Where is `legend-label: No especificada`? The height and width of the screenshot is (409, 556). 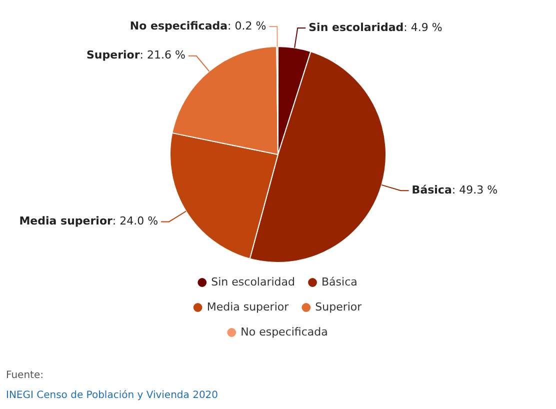 legend-label: No especificada is located at coordinates (284, 331).